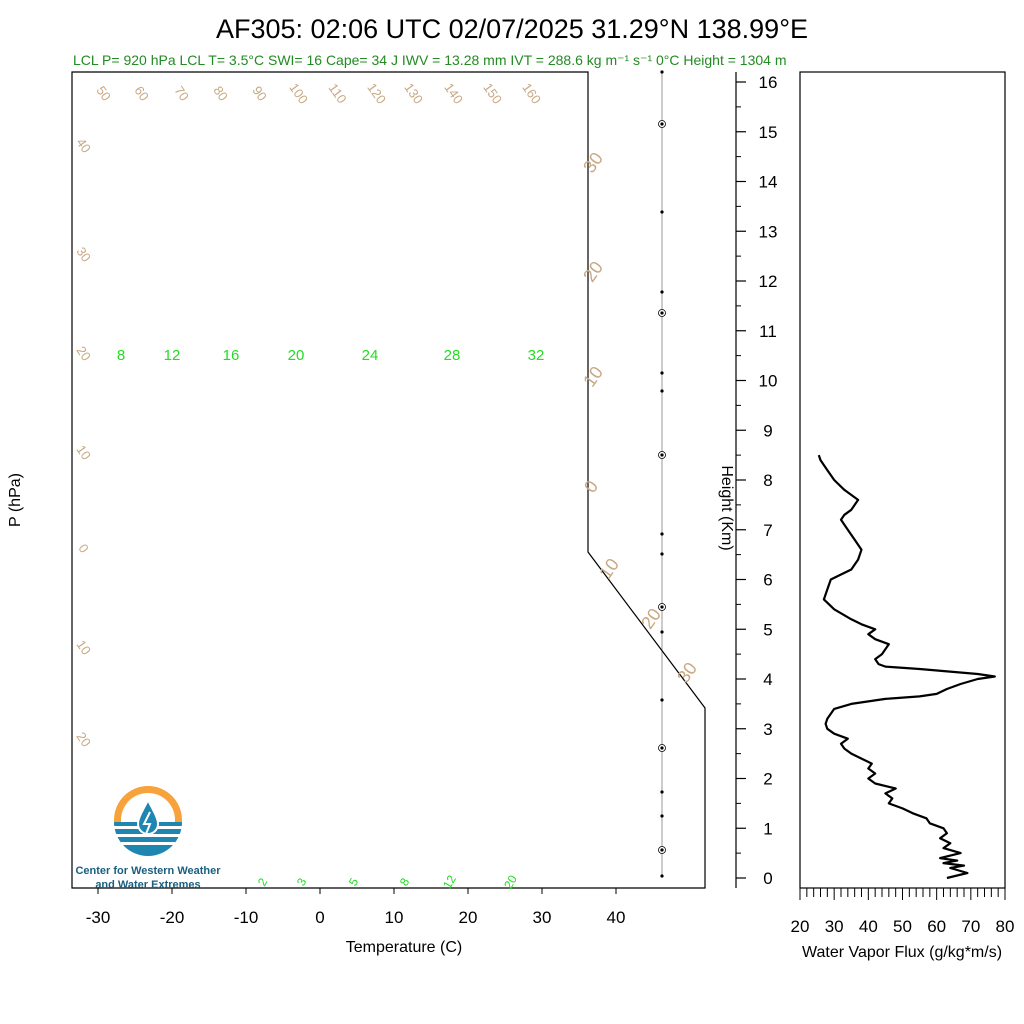  Describe the element at coordinates (220, 93) in the screenshot. I see `theta-label: 80` at that location.